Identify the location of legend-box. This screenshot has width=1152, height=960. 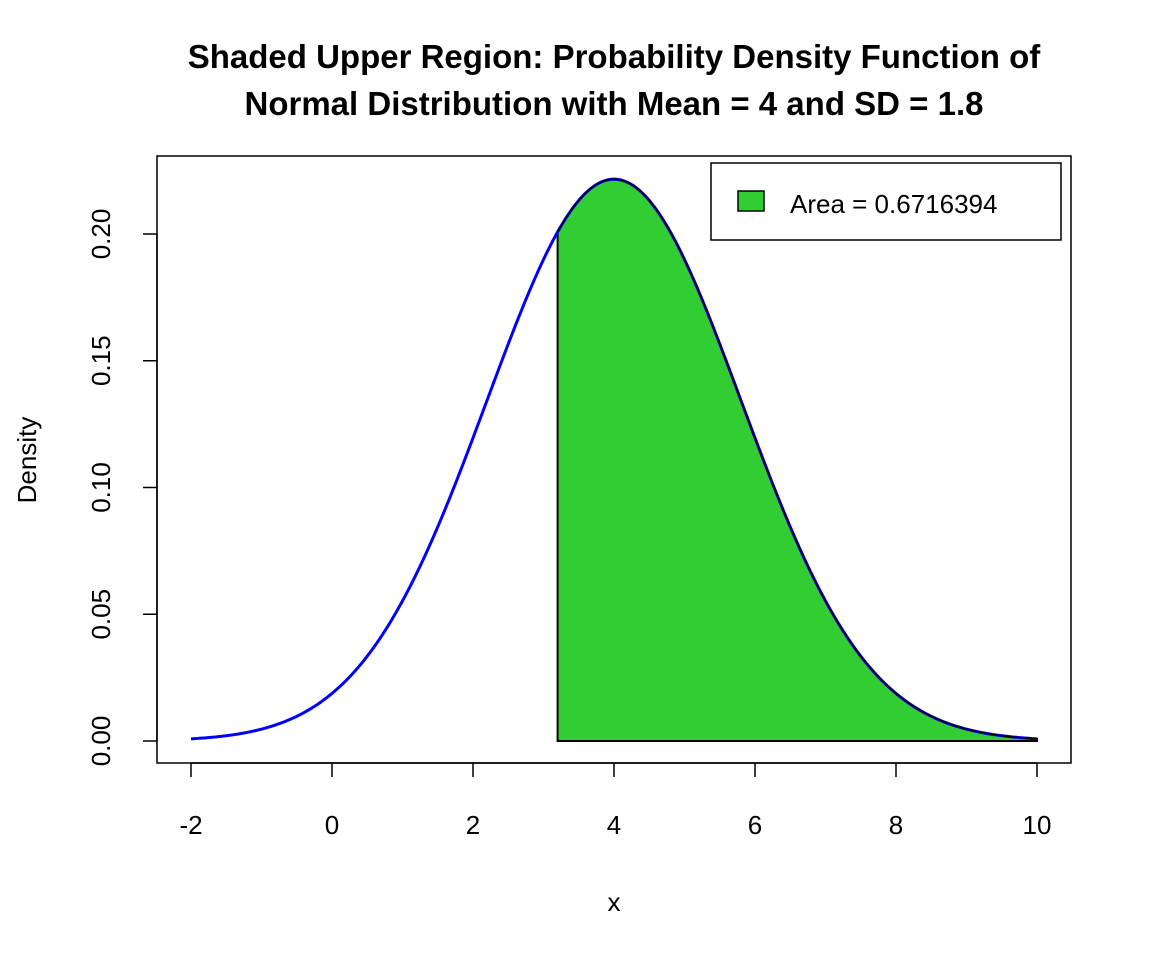
(886, 201).